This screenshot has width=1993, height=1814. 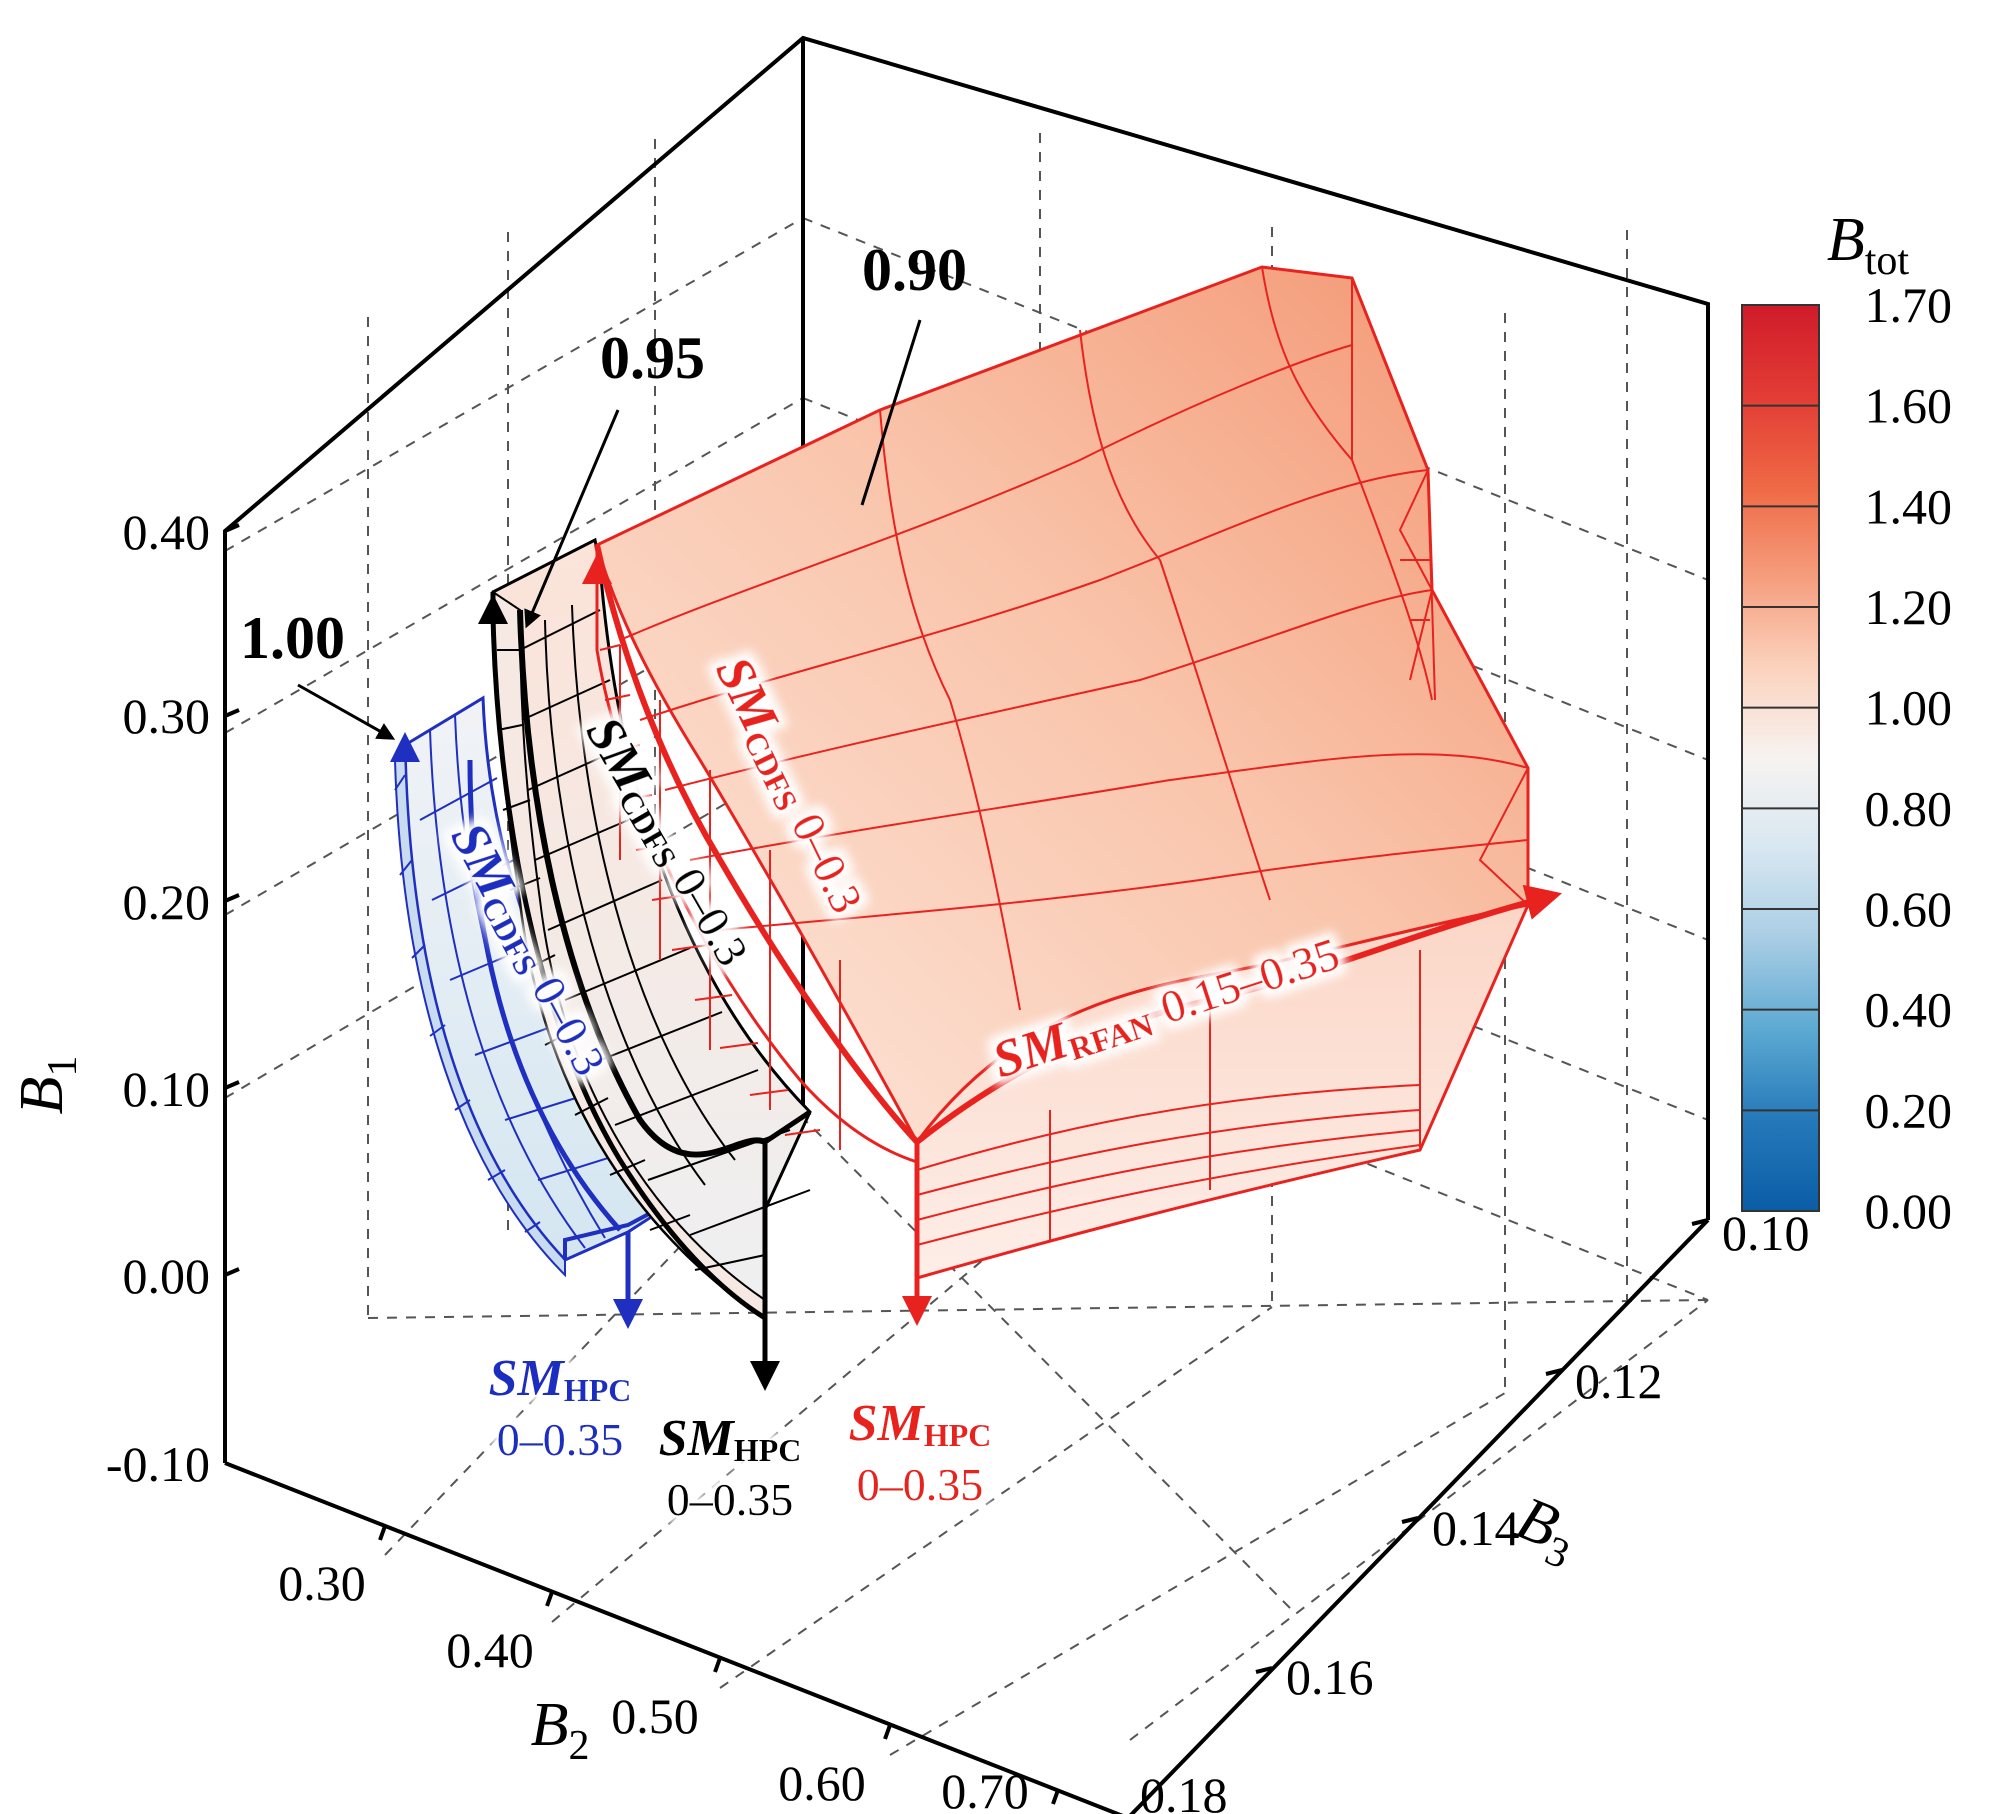 I want to click on level-label-0.90: 0.90, so click(x=914, y=270).